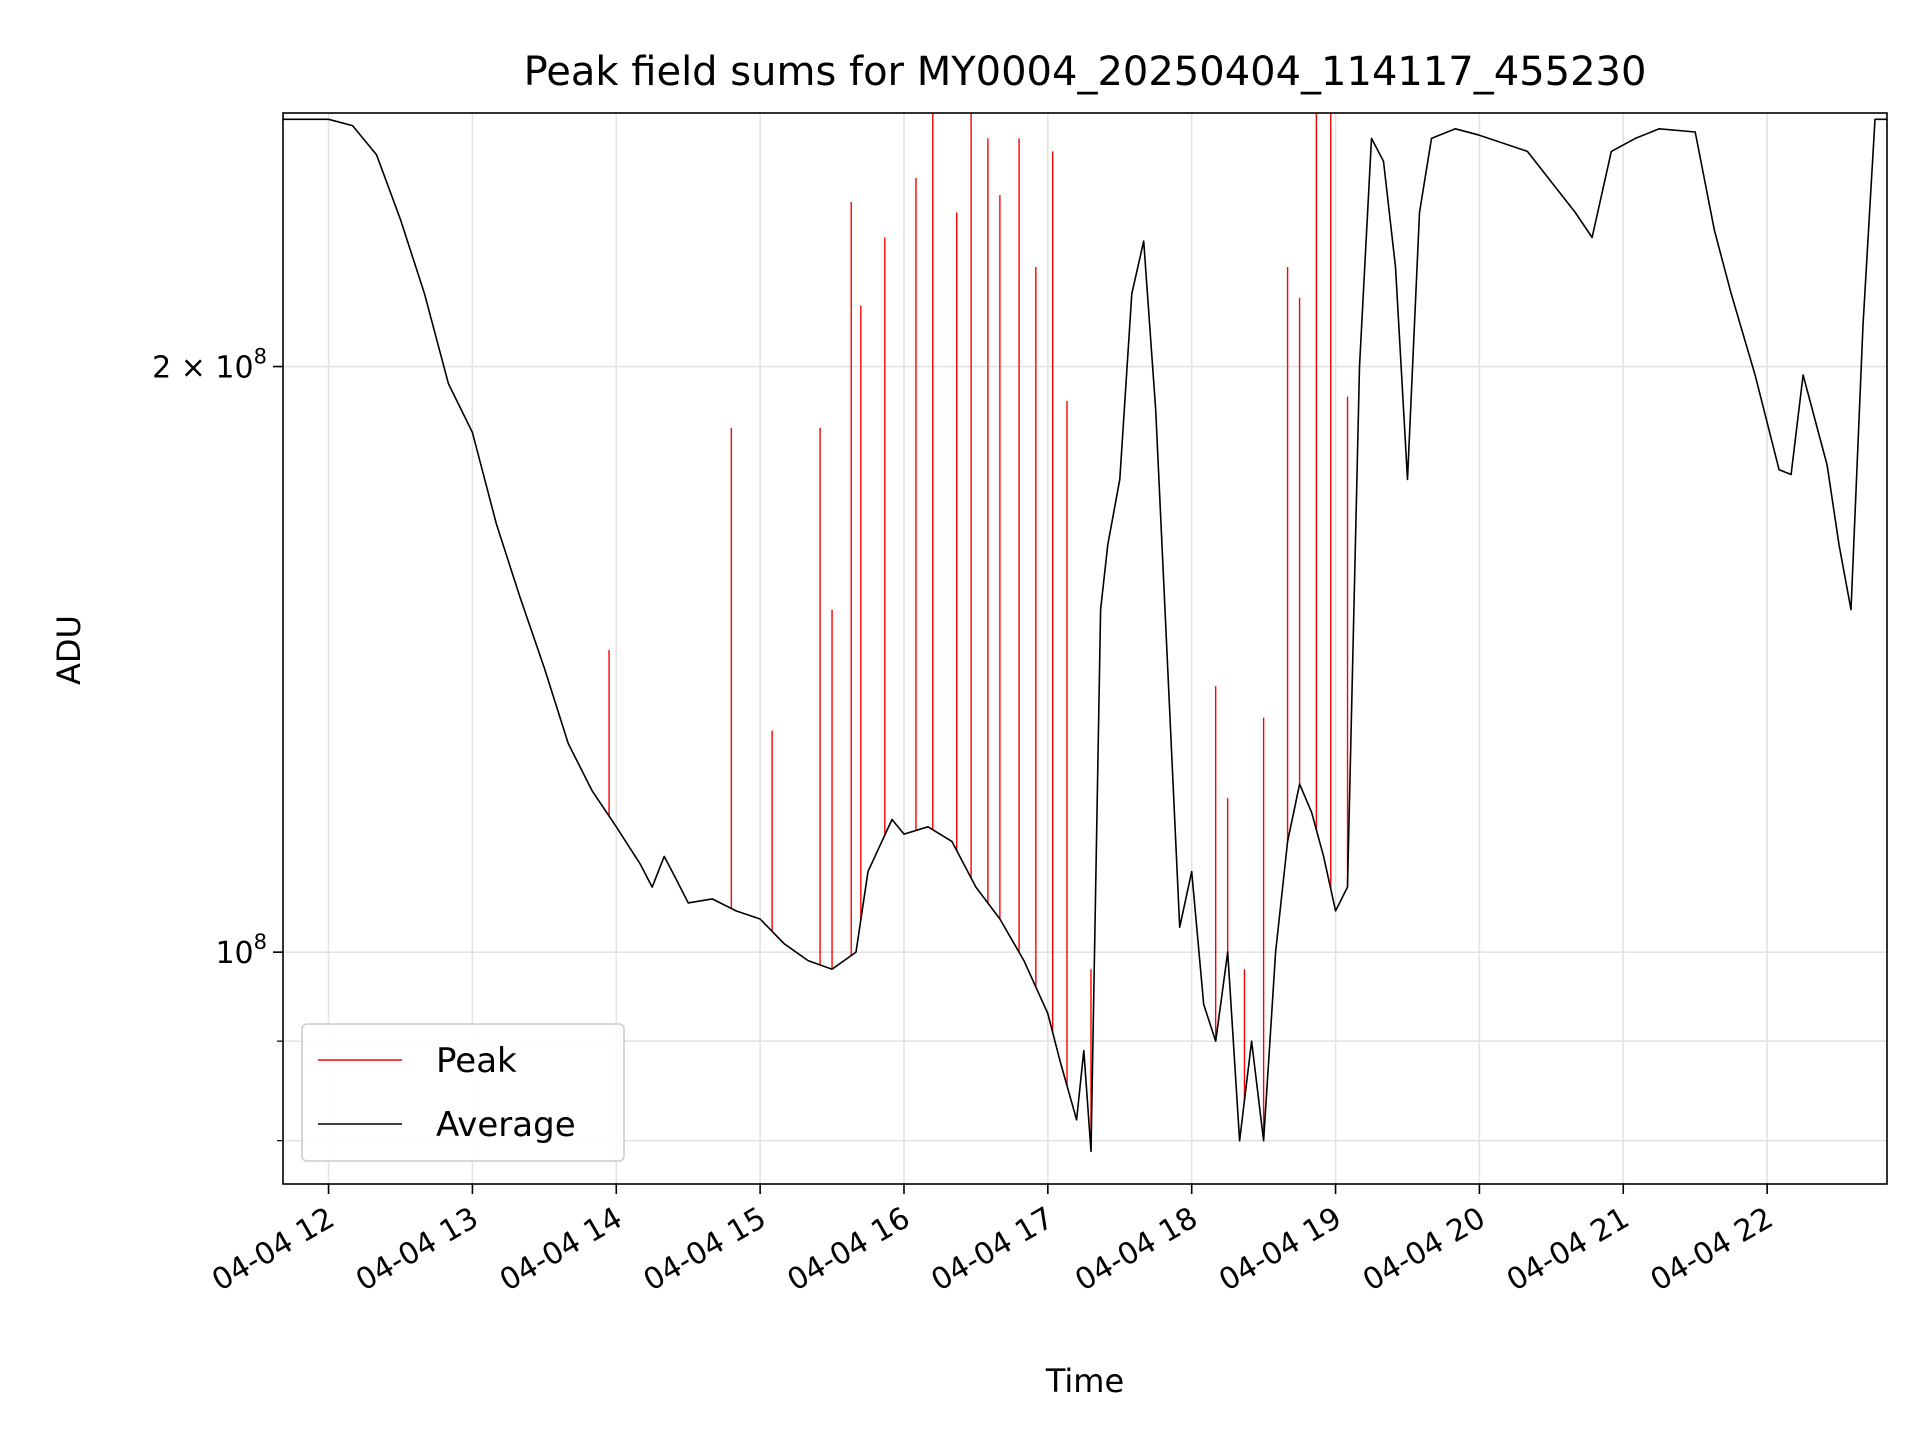  Describe the element at coordinates (417, 1250) in the screenshot. I see `x-tick-label: 04-04 13` at that location.